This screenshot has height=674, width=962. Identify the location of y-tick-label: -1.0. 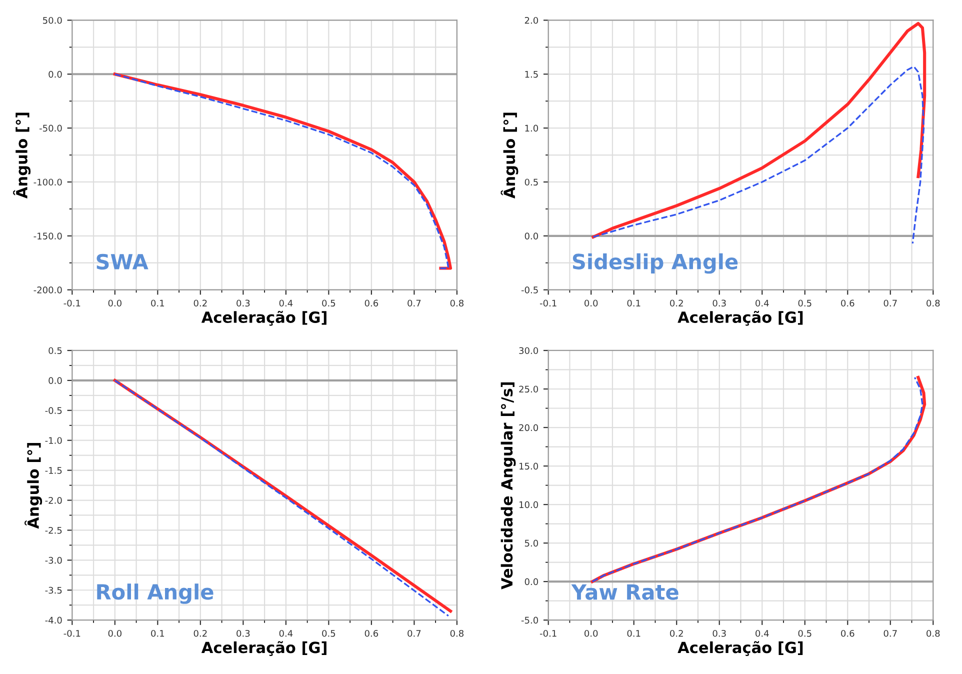
(53, 440).